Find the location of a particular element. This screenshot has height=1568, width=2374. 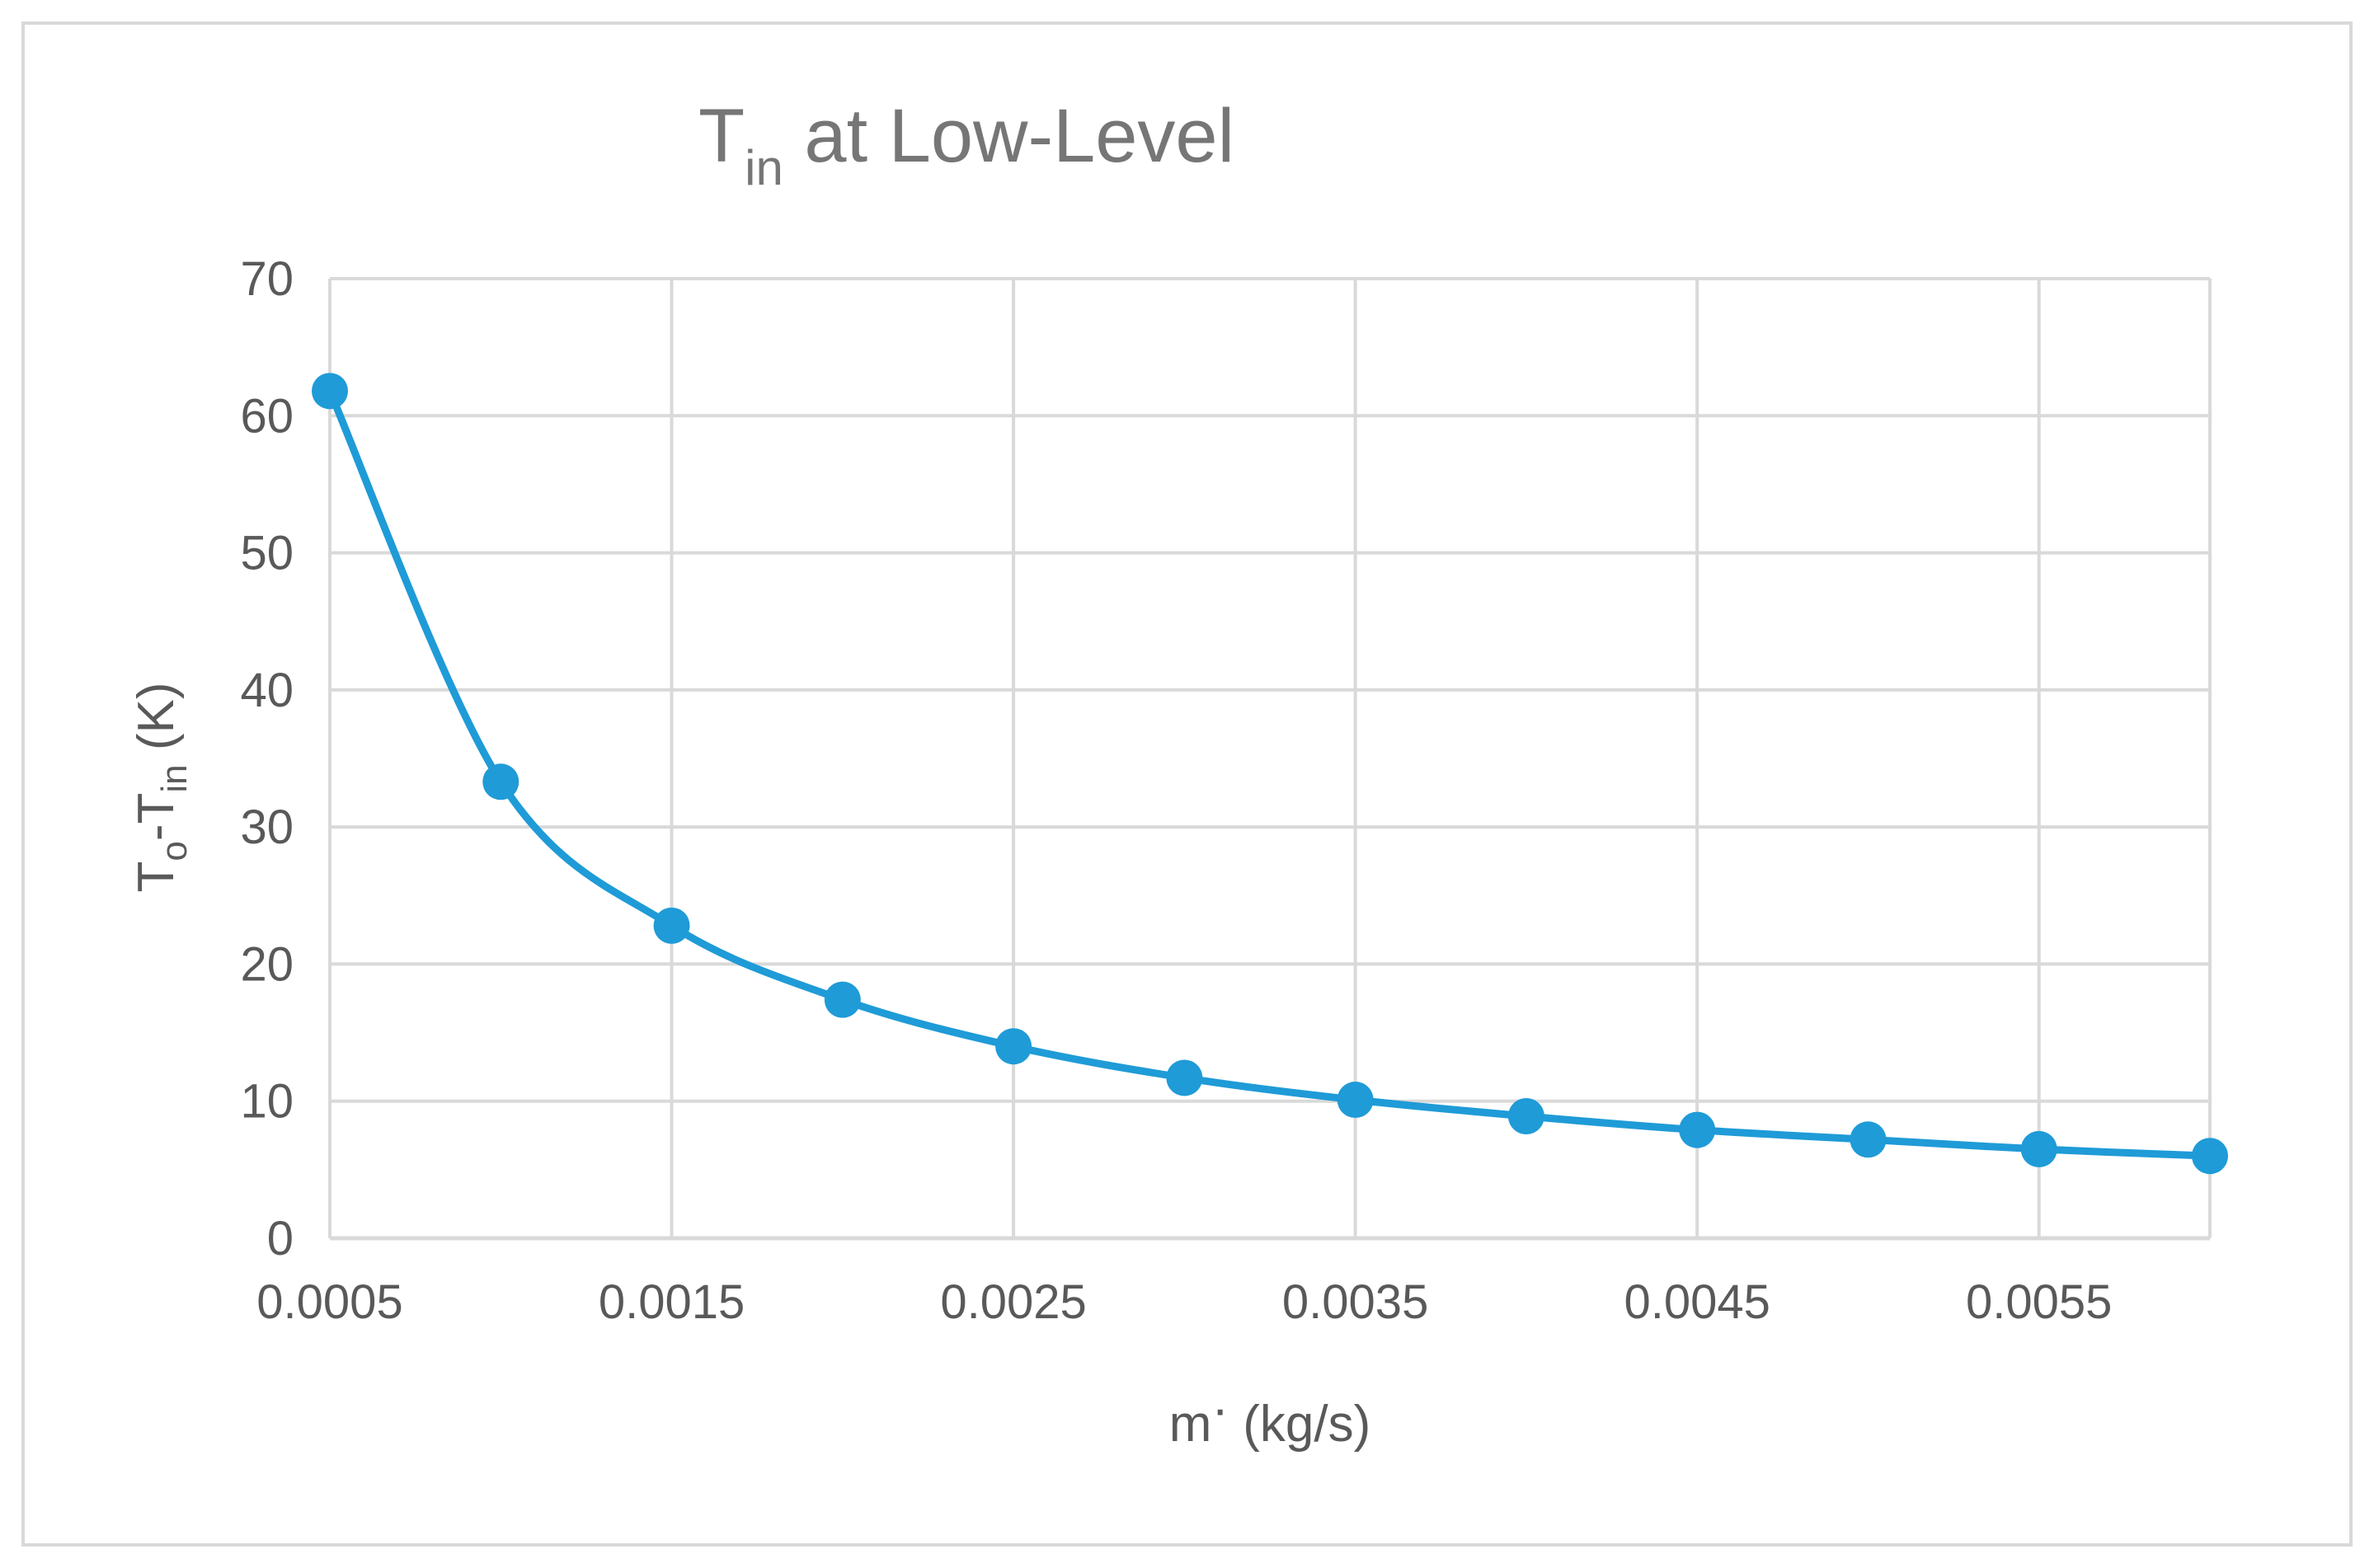

chart-title-subscript: in is located at coordinates (764, 167).